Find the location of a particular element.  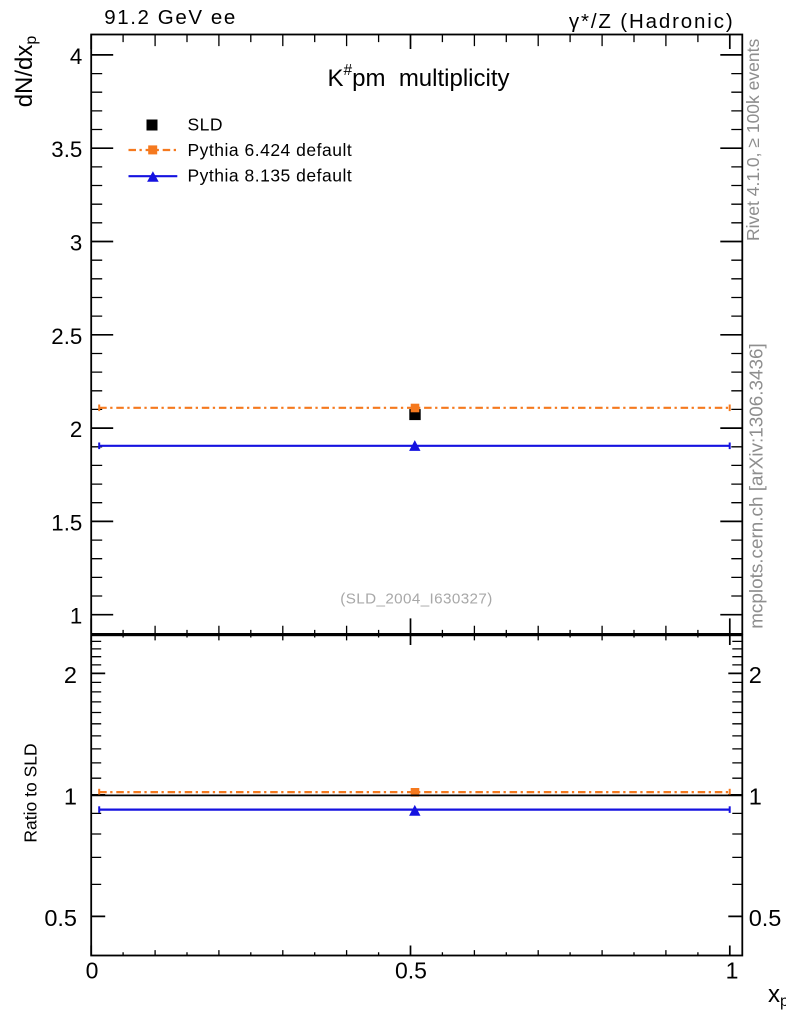

svg-text: Rivet 4.1.0, ≥ 100k events is located at coordinates (753, 140).